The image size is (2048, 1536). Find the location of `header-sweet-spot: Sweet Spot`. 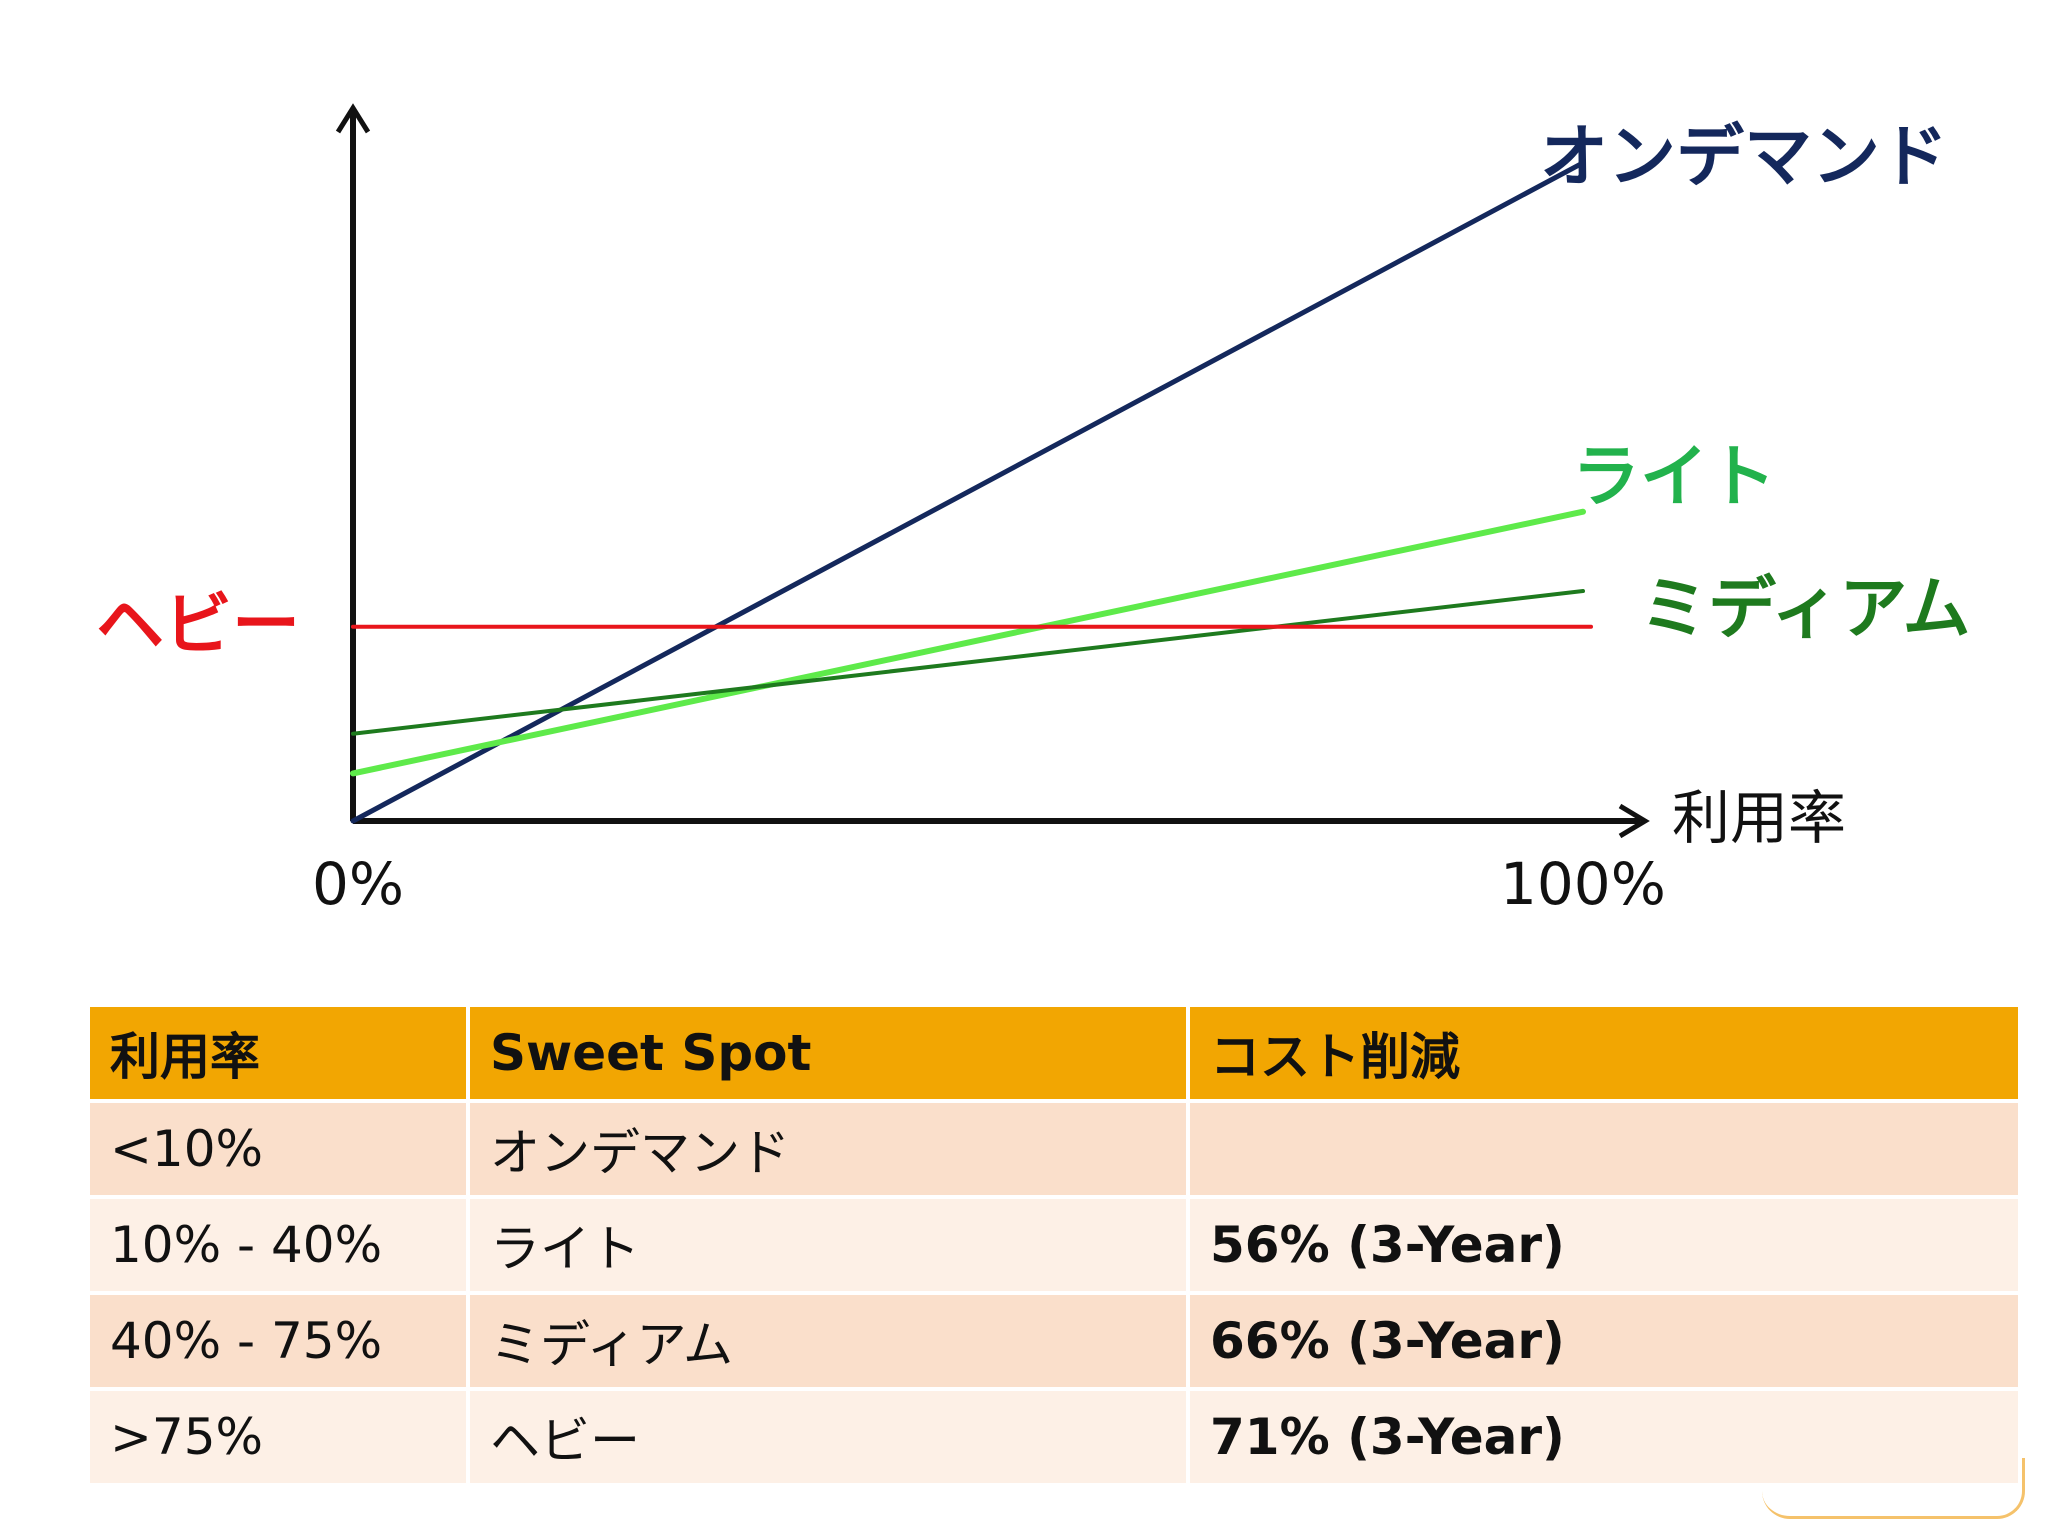

header-sweet-spot: Sweet Spot is located at coordinates (828, 1053).